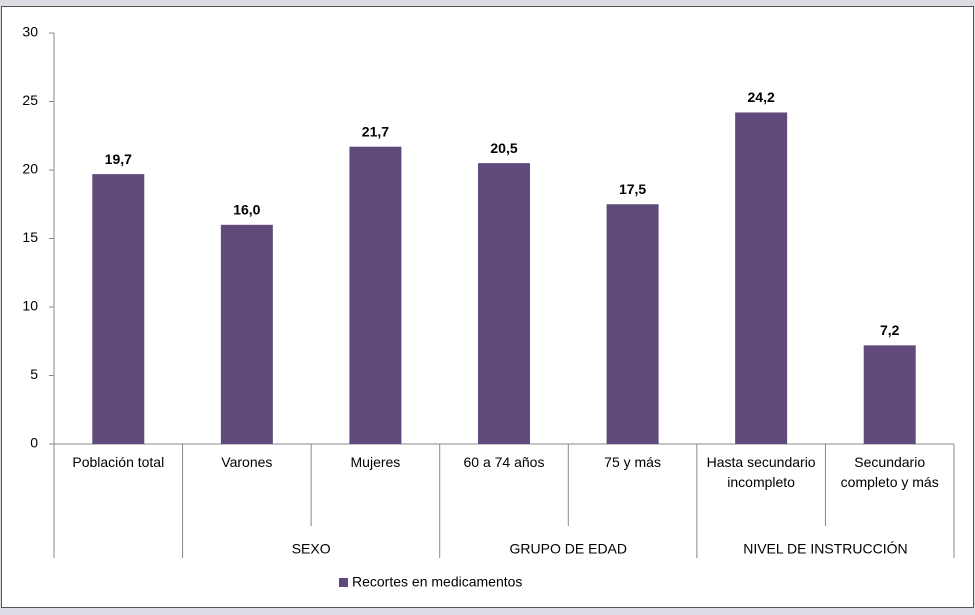  What do you see at coordinates (343, 582) in the screenshot?
I see `legend-swatch` at bounding box center [343, 582].